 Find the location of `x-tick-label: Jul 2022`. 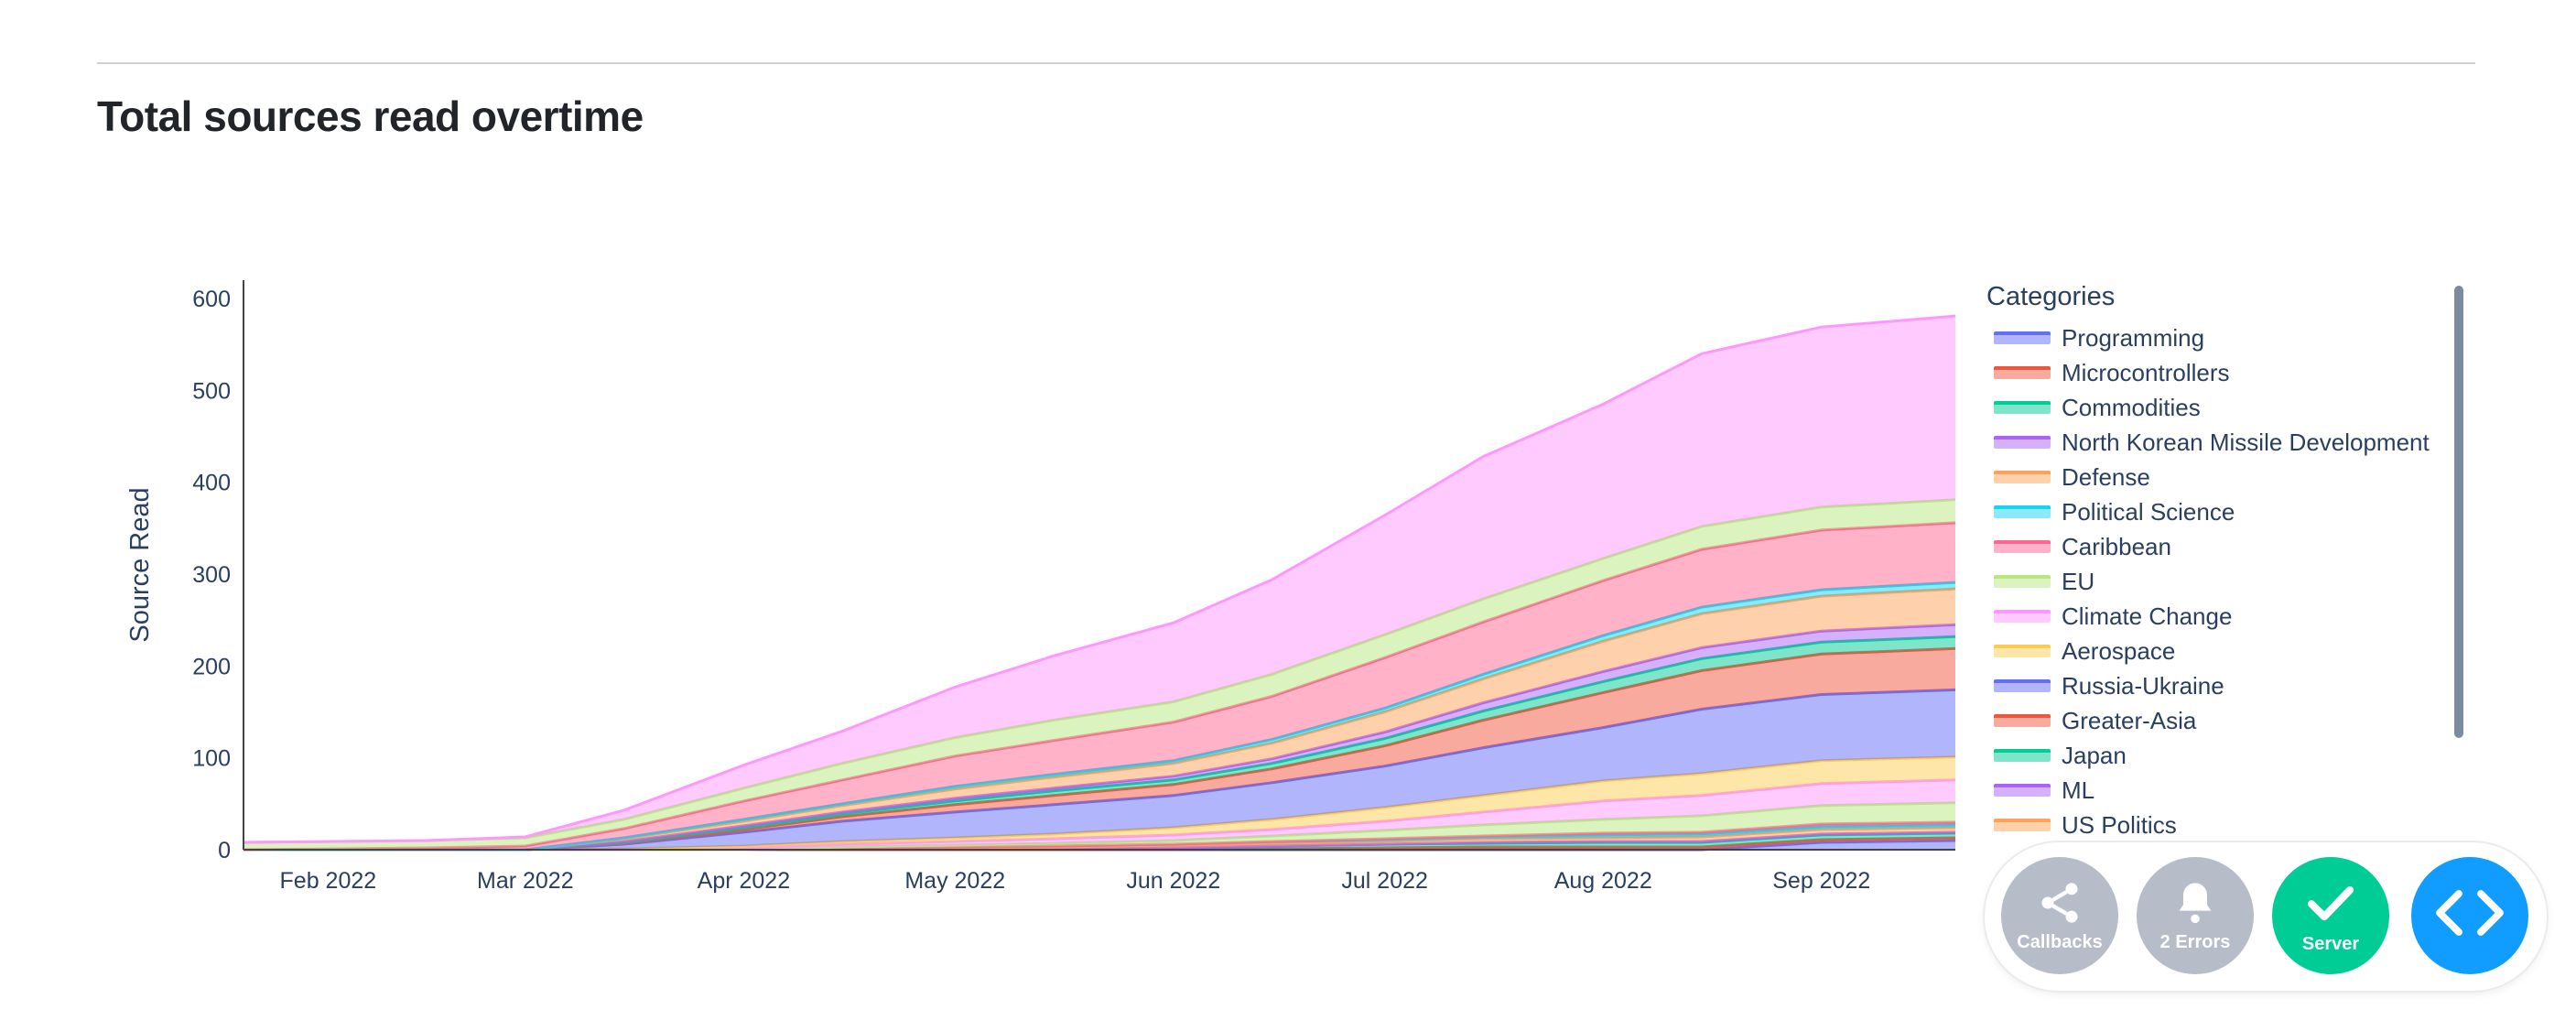

x-tick-label: Jul 2022 is located at coordinates (1384, 881).